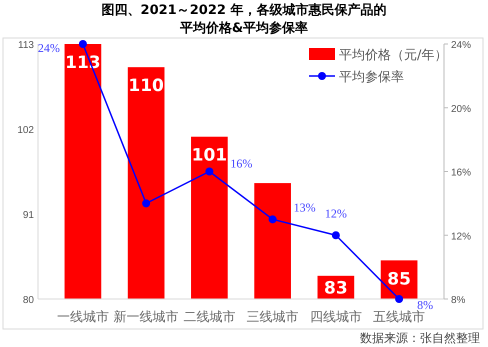 This screenshot has height=347, width=488. I want to click on chart-title: 图四、2021～2022 年，各级城市惠民保产品的平均价格&平均参保率, so click(244, 19).